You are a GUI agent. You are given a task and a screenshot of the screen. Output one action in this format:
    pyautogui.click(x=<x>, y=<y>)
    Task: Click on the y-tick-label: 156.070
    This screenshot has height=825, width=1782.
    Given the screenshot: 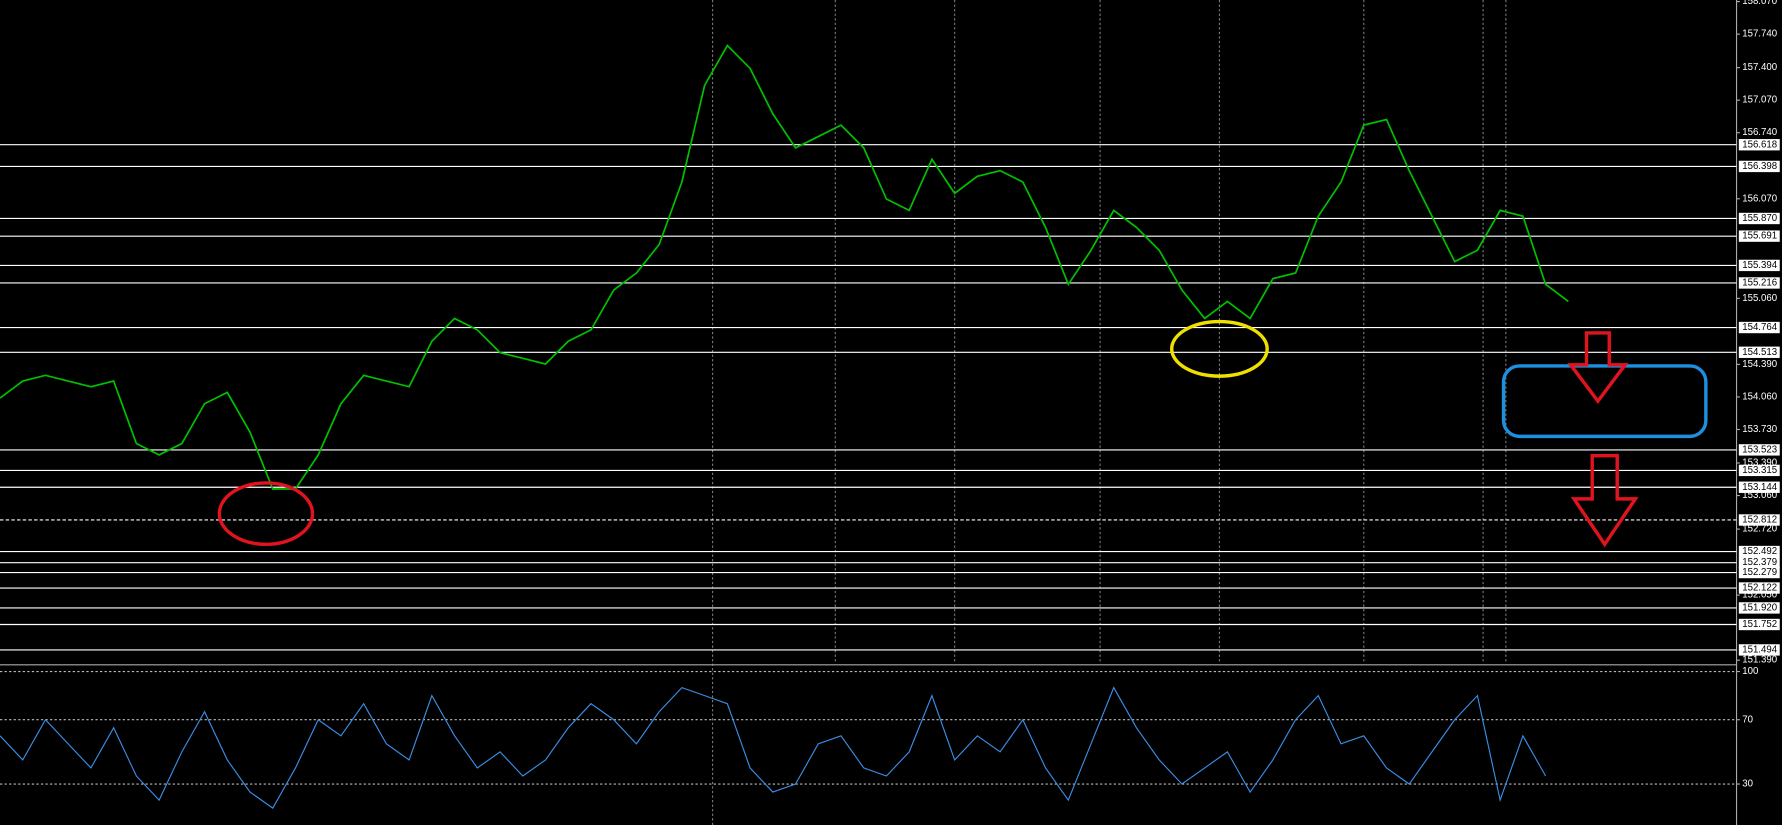 What is the action you would take?
    pyautogui.click(x=1759, y=198)
    